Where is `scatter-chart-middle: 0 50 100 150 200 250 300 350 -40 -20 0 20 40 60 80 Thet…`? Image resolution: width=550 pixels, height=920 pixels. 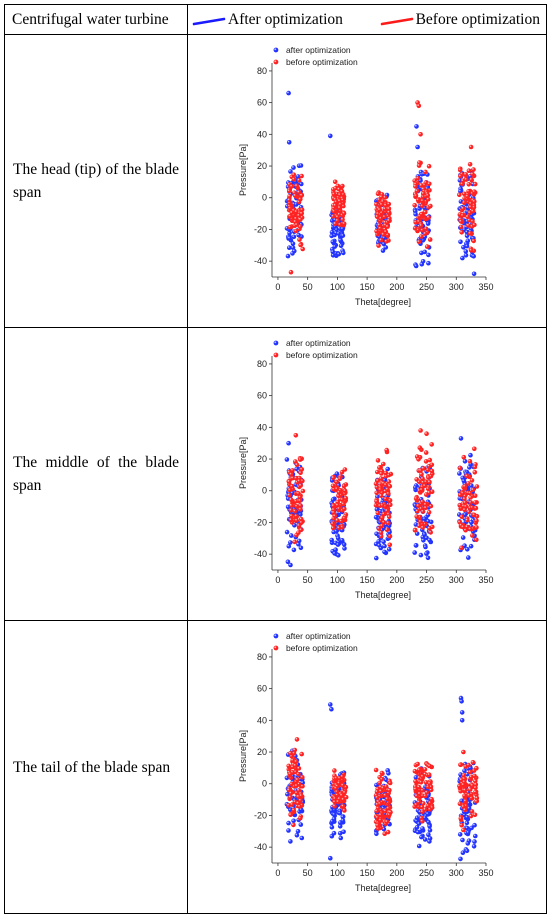 scatter-chart-middle: 0 50 100 150 200 250 300 350 -40 -20 0 20 40 60 80 Thet… is located at coordinates (366, 469).